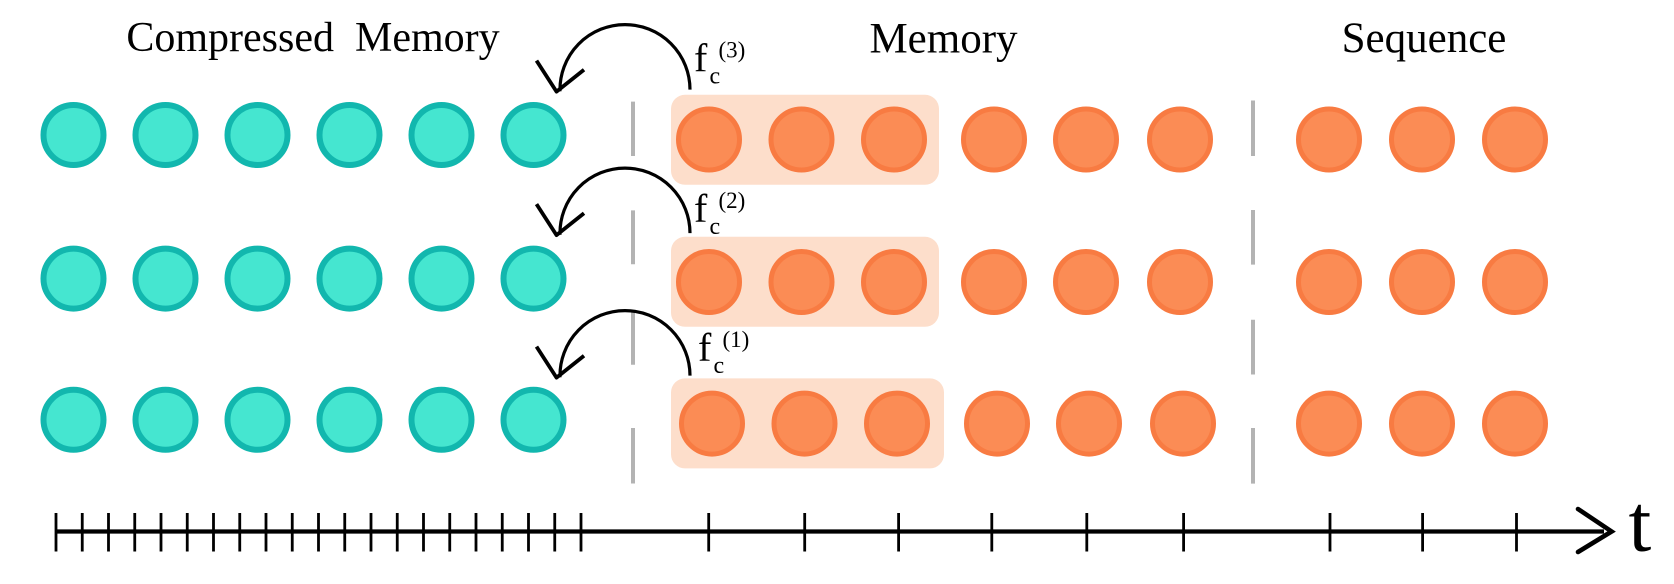 The width and height of the screenshot is (1674, 584). What do you see at coordinates (732, 49) in the screenshot?
I see `svg-text: (3)` at bounding box center [732, 49].